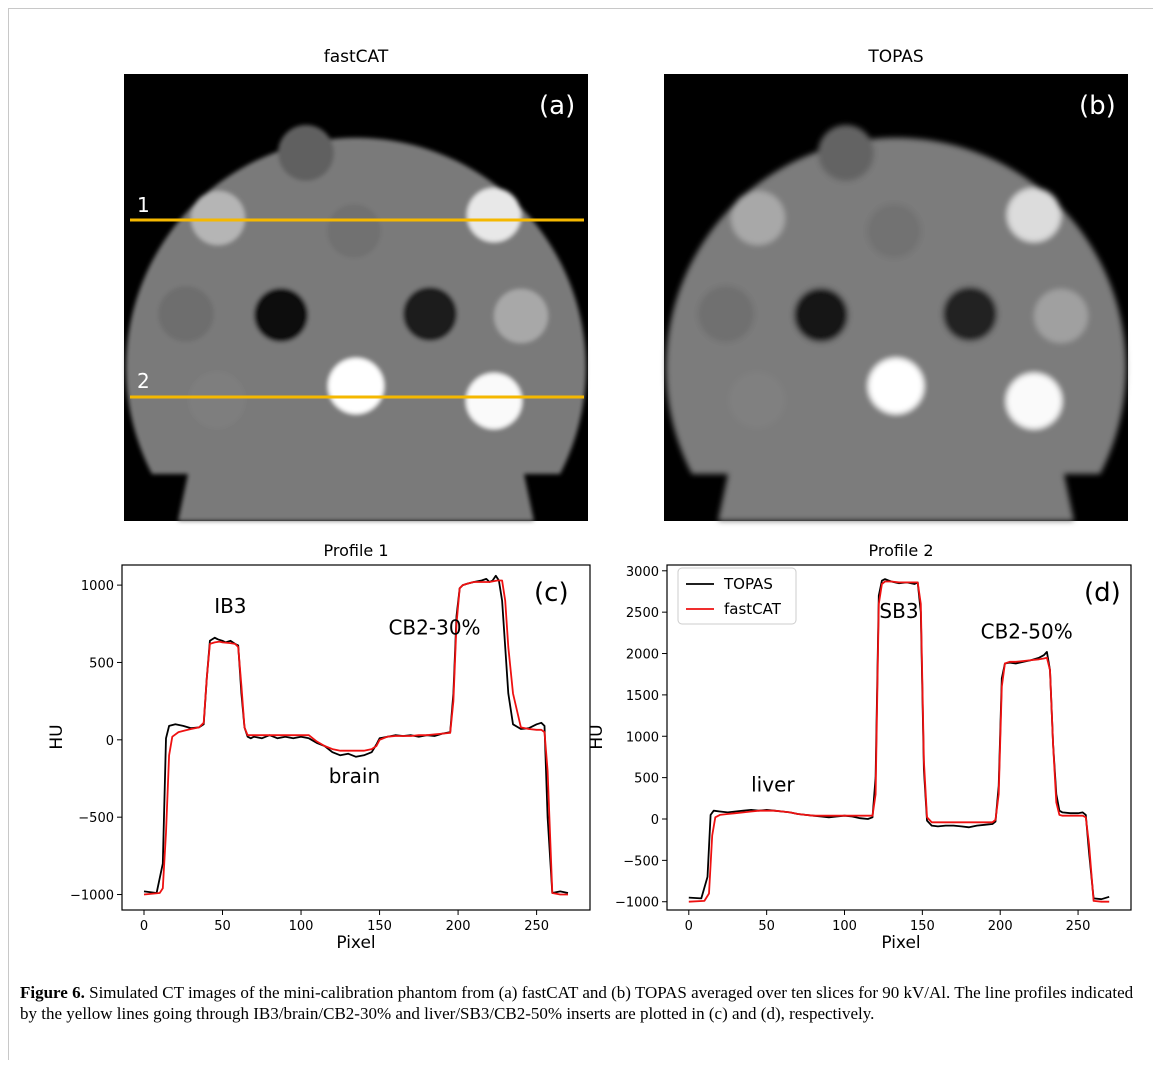 Image resolution: width=1153 pixels, height=1068 pixels. Describe the element at coordinates (230, 606) in the screenshot. I see `annotation-label: IB3` at that location.